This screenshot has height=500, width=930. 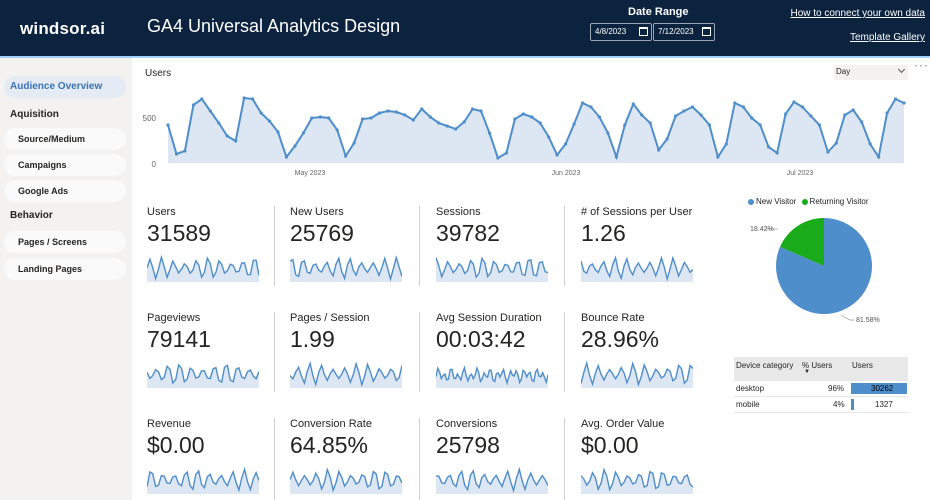 What do you see at coordinates (65, 87) in the screenshot?
I see `sidebar-item-audience-overview: Audience Overview` at bounding box center [65, 87].